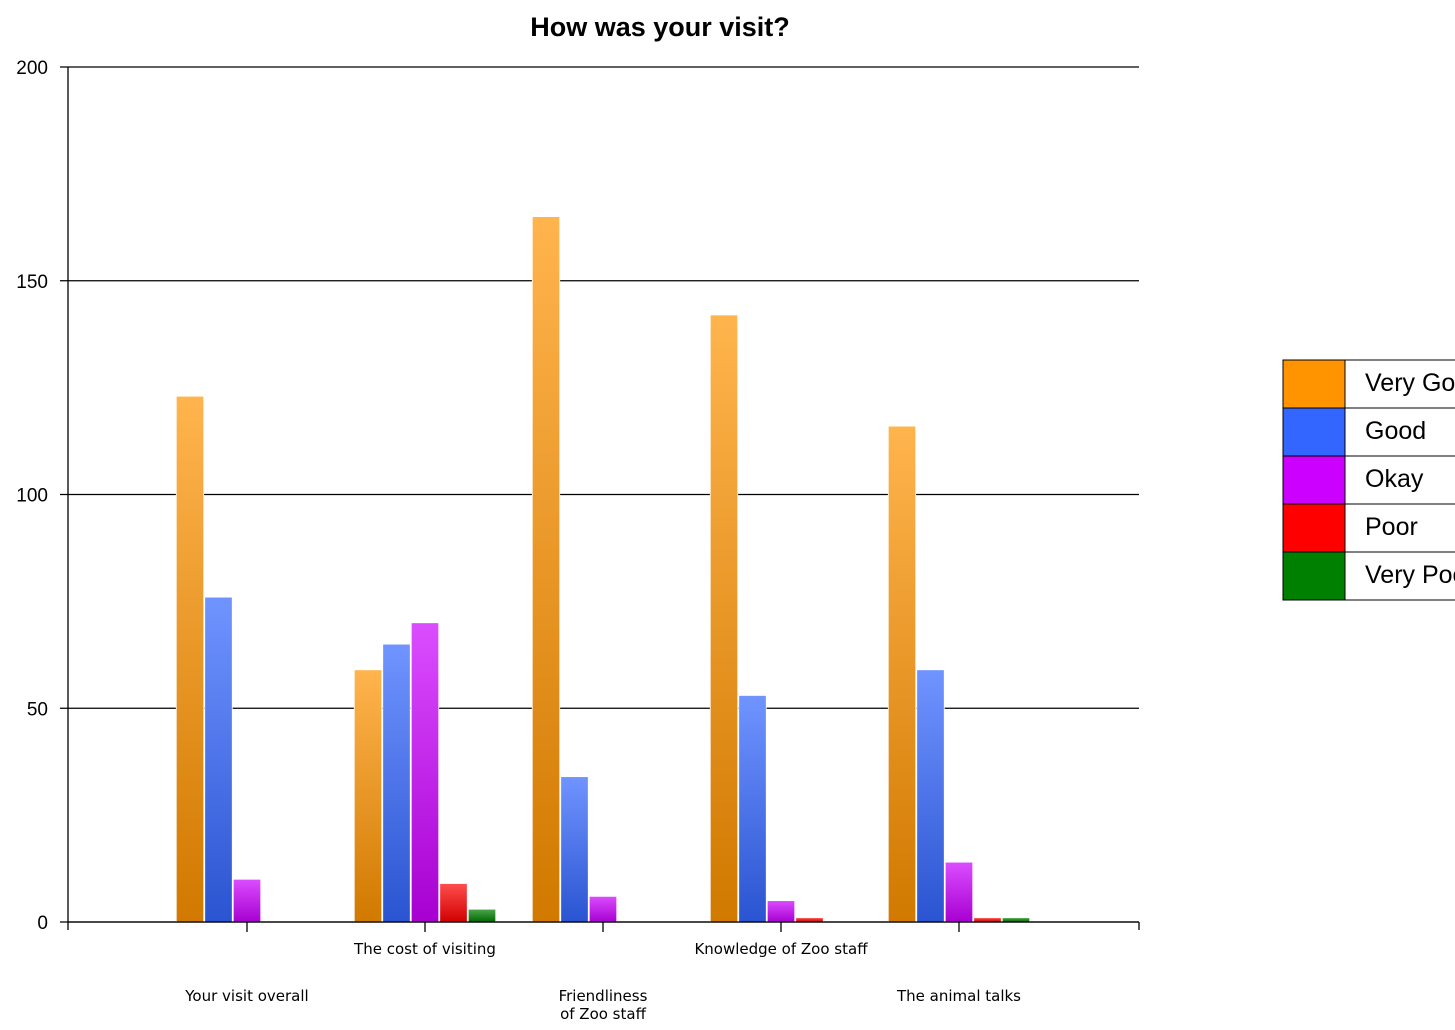 This screenshot has height=1030, width=1455. I want to click on chart-title: How was your visit?, so click(660, 27).